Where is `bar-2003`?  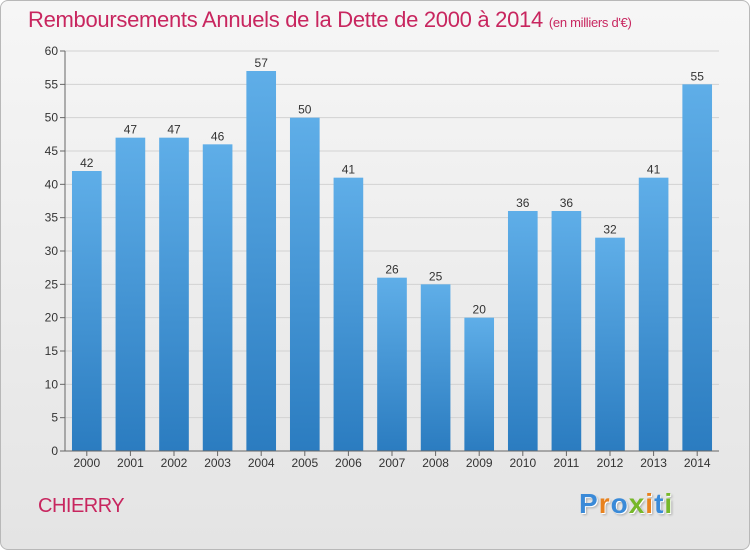
bar-2003 is located at coordinates (217, 298).